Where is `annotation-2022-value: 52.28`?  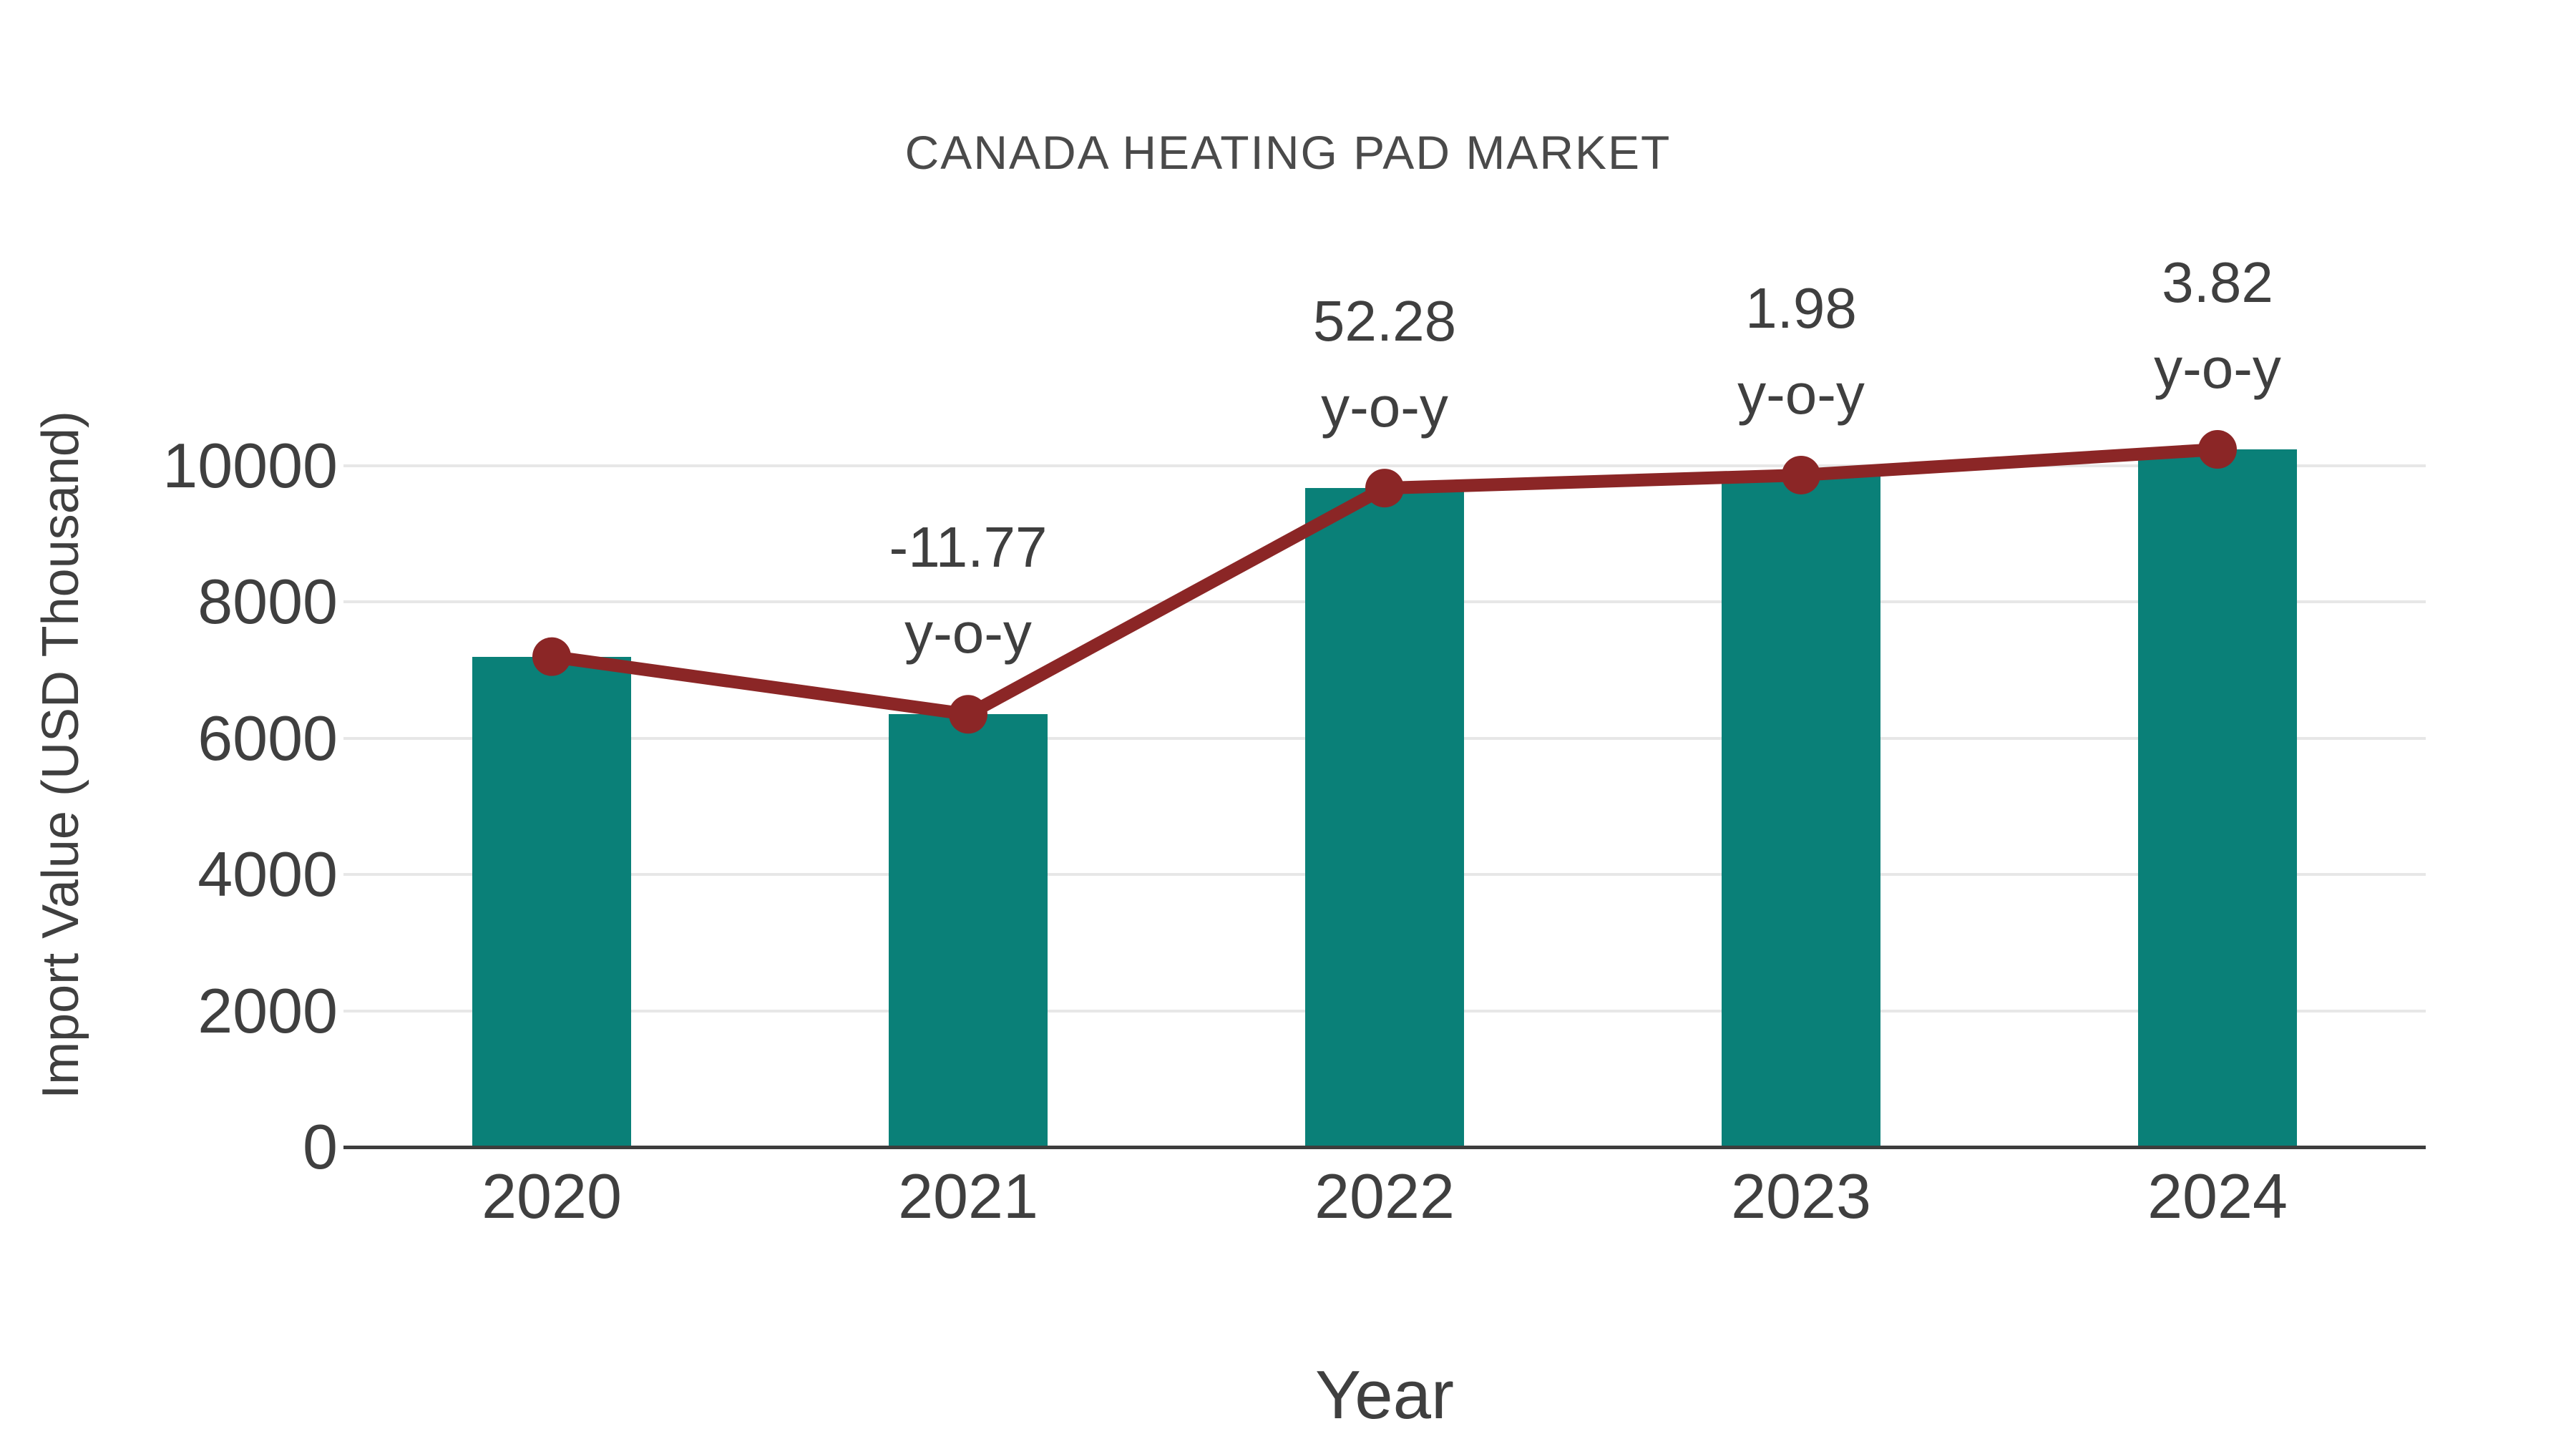
annotation-2022-value: 52.28 is located at coordinates (1384, 321).